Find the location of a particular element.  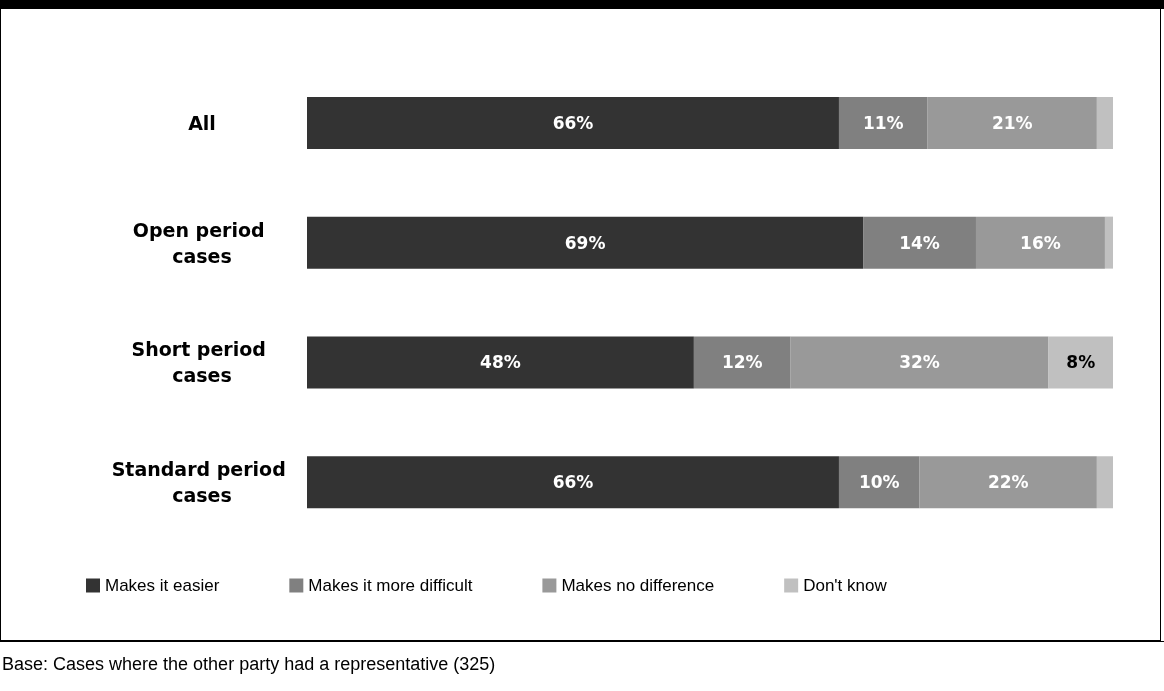

y-tick-label: Short period cases is located at coordinates (202, 362).